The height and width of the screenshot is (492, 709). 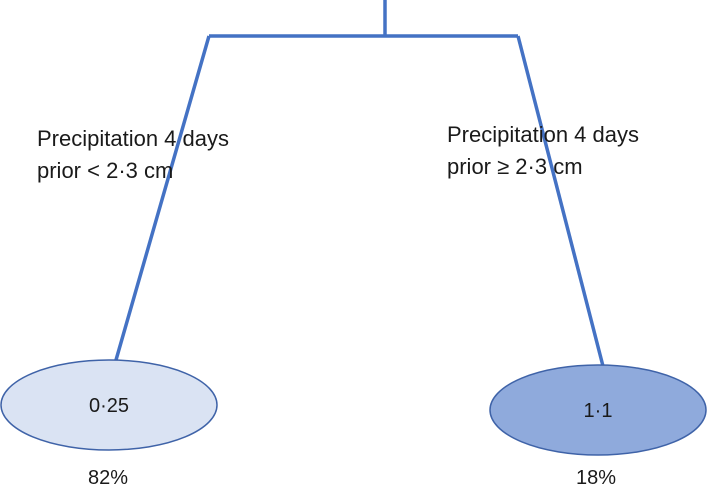 What do you see at coordinates (546, 150) in the screenshot?
I see `right-condition-label: Precipitation 4 days prior ≥ 2·3 cm` at bounding box center [546, 150].